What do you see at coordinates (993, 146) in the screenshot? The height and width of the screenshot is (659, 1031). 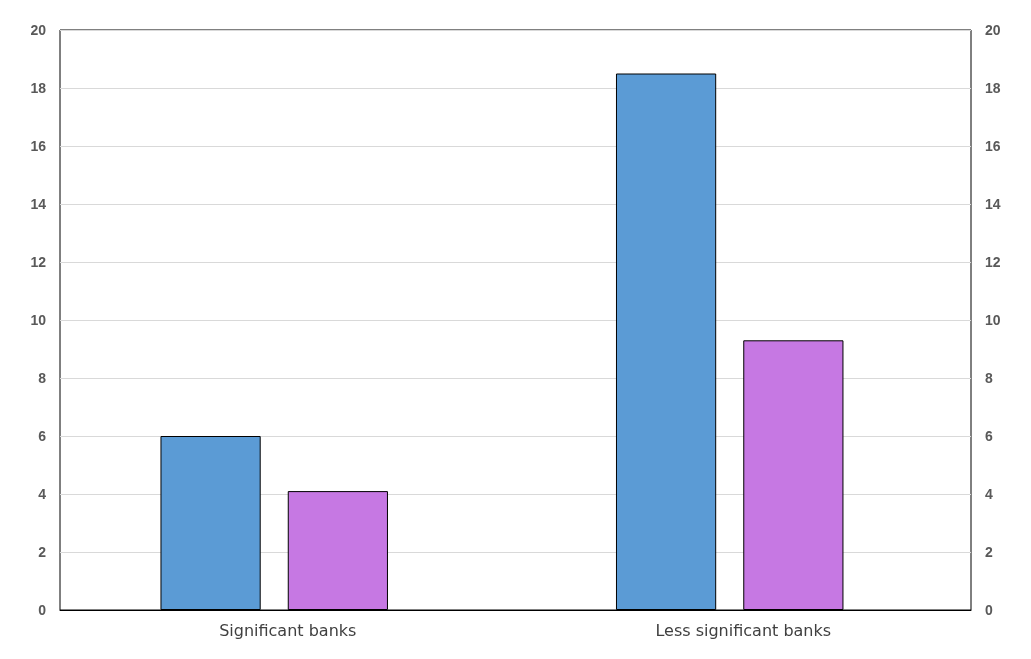 I see `y2-tick-label: 16` at bounding box center [993, 146].